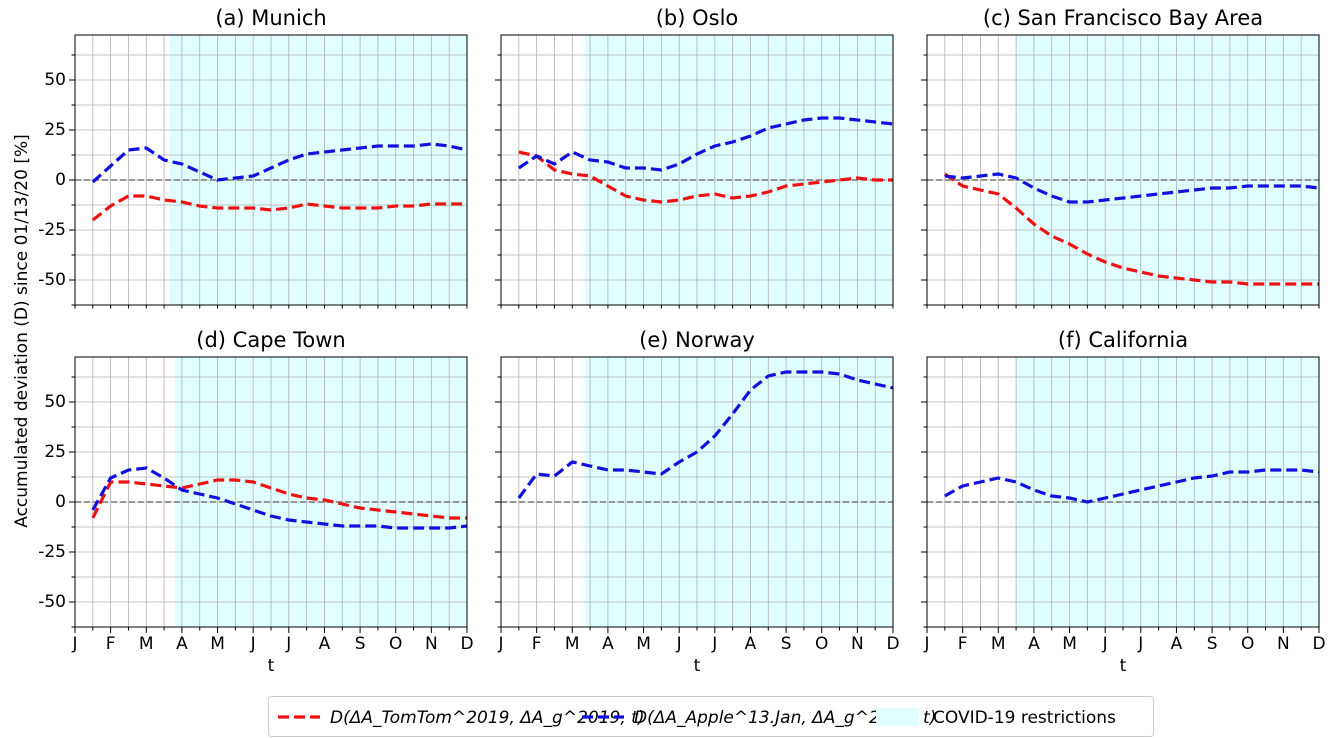  I want to click on legend-label: D(ΔA_Apple^13.Jan, ΔA_g^2019, t), so click(785, 718).